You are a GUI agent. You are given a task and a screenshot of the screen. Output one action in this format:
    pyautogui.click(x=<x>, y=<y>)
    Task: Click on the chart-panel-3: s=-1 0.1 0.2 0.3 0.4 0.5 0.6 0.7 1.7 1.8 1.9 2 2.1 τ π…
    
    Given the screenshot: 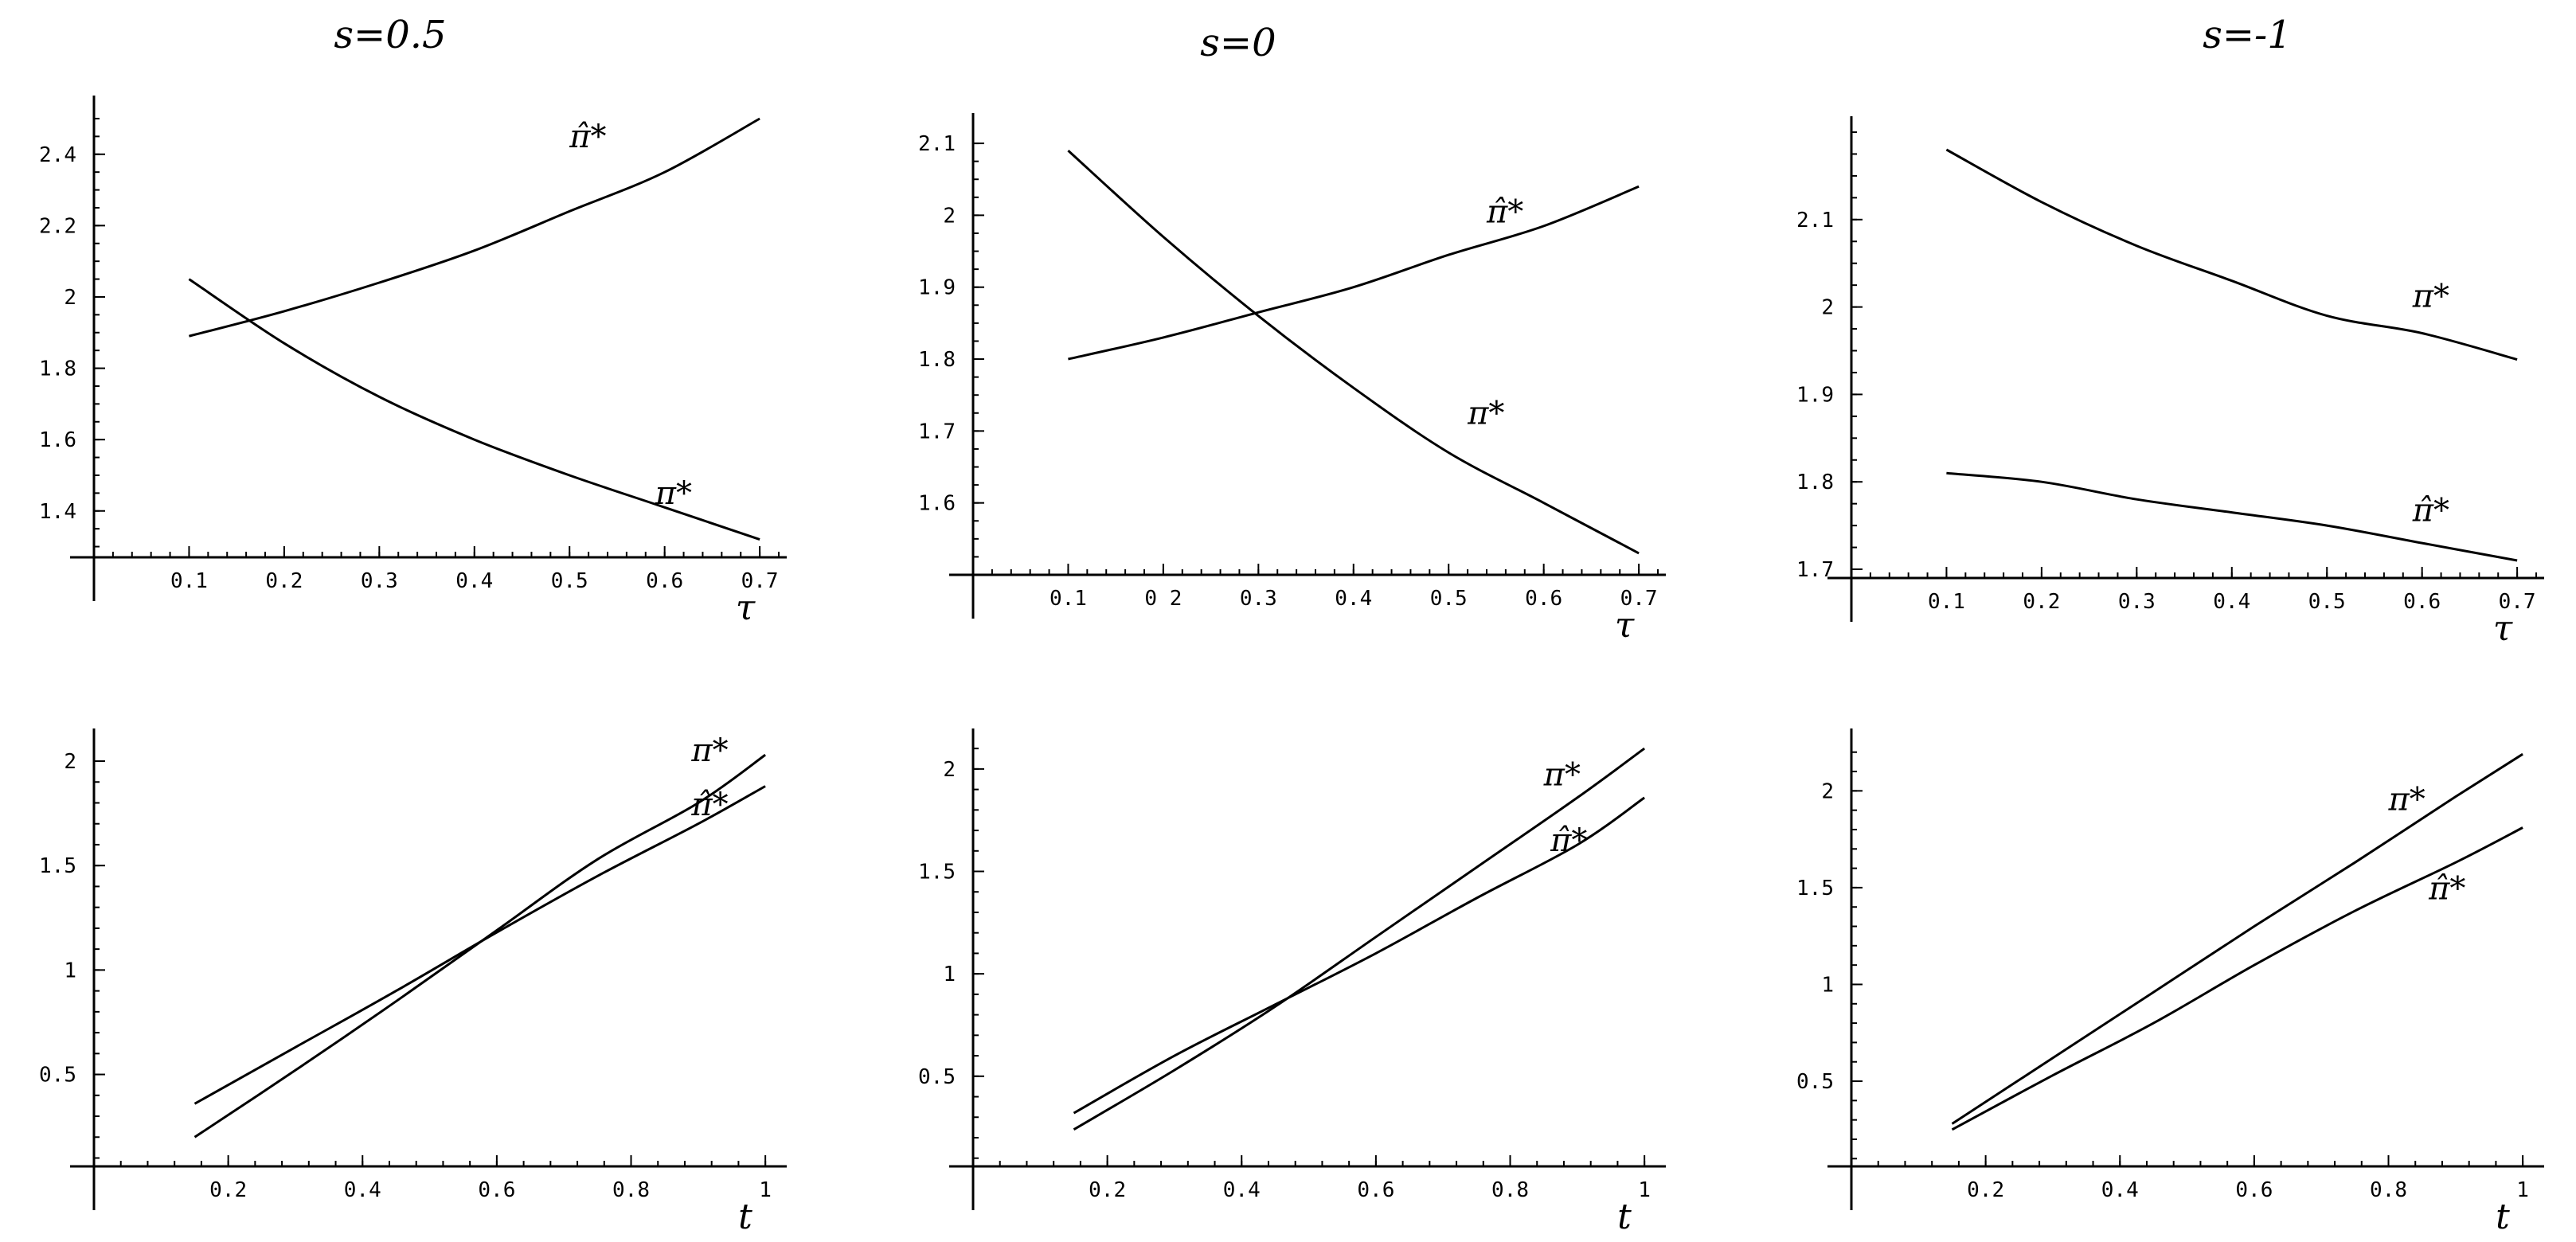 What is the action you would take?
    pyautogui.click(x=2170, y=331)
    